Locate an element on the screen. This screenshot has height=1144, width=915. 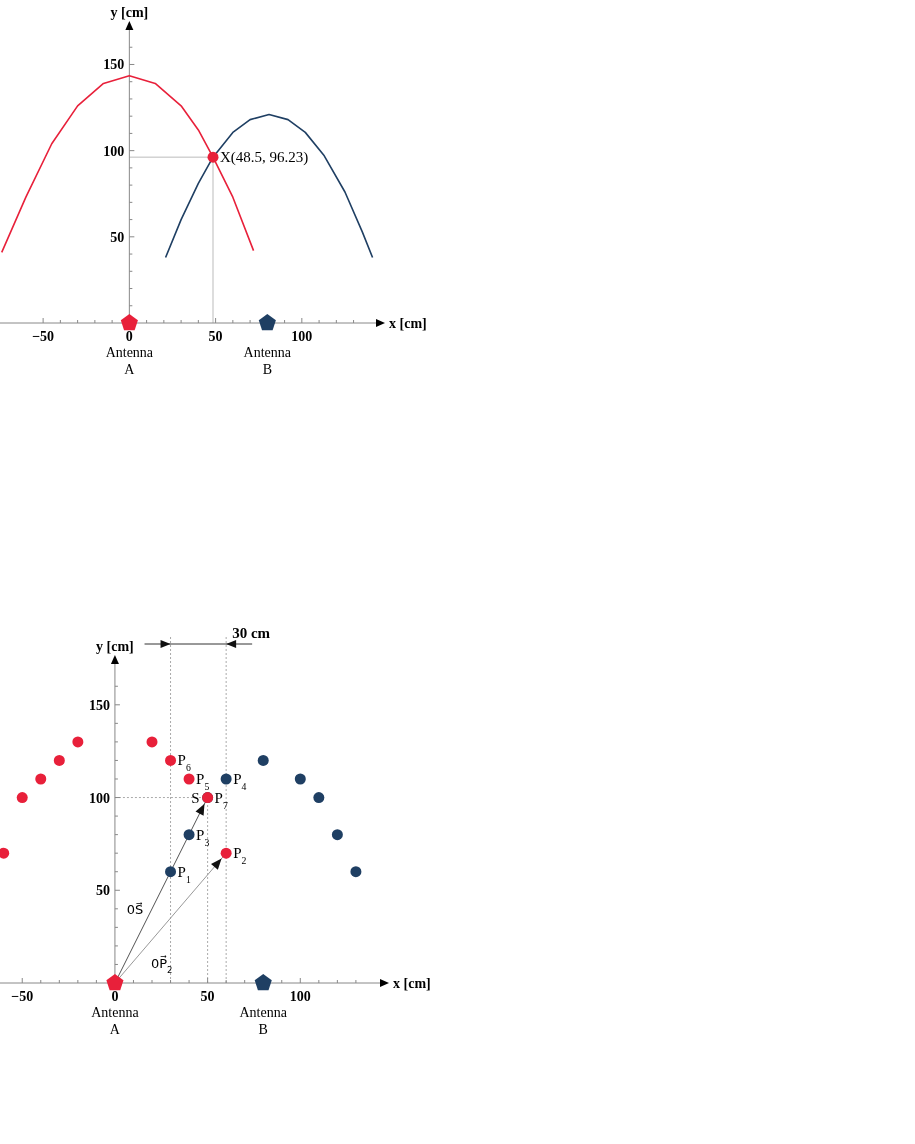
annotation: P$_{6}$ is located at coordinates (184, 762).